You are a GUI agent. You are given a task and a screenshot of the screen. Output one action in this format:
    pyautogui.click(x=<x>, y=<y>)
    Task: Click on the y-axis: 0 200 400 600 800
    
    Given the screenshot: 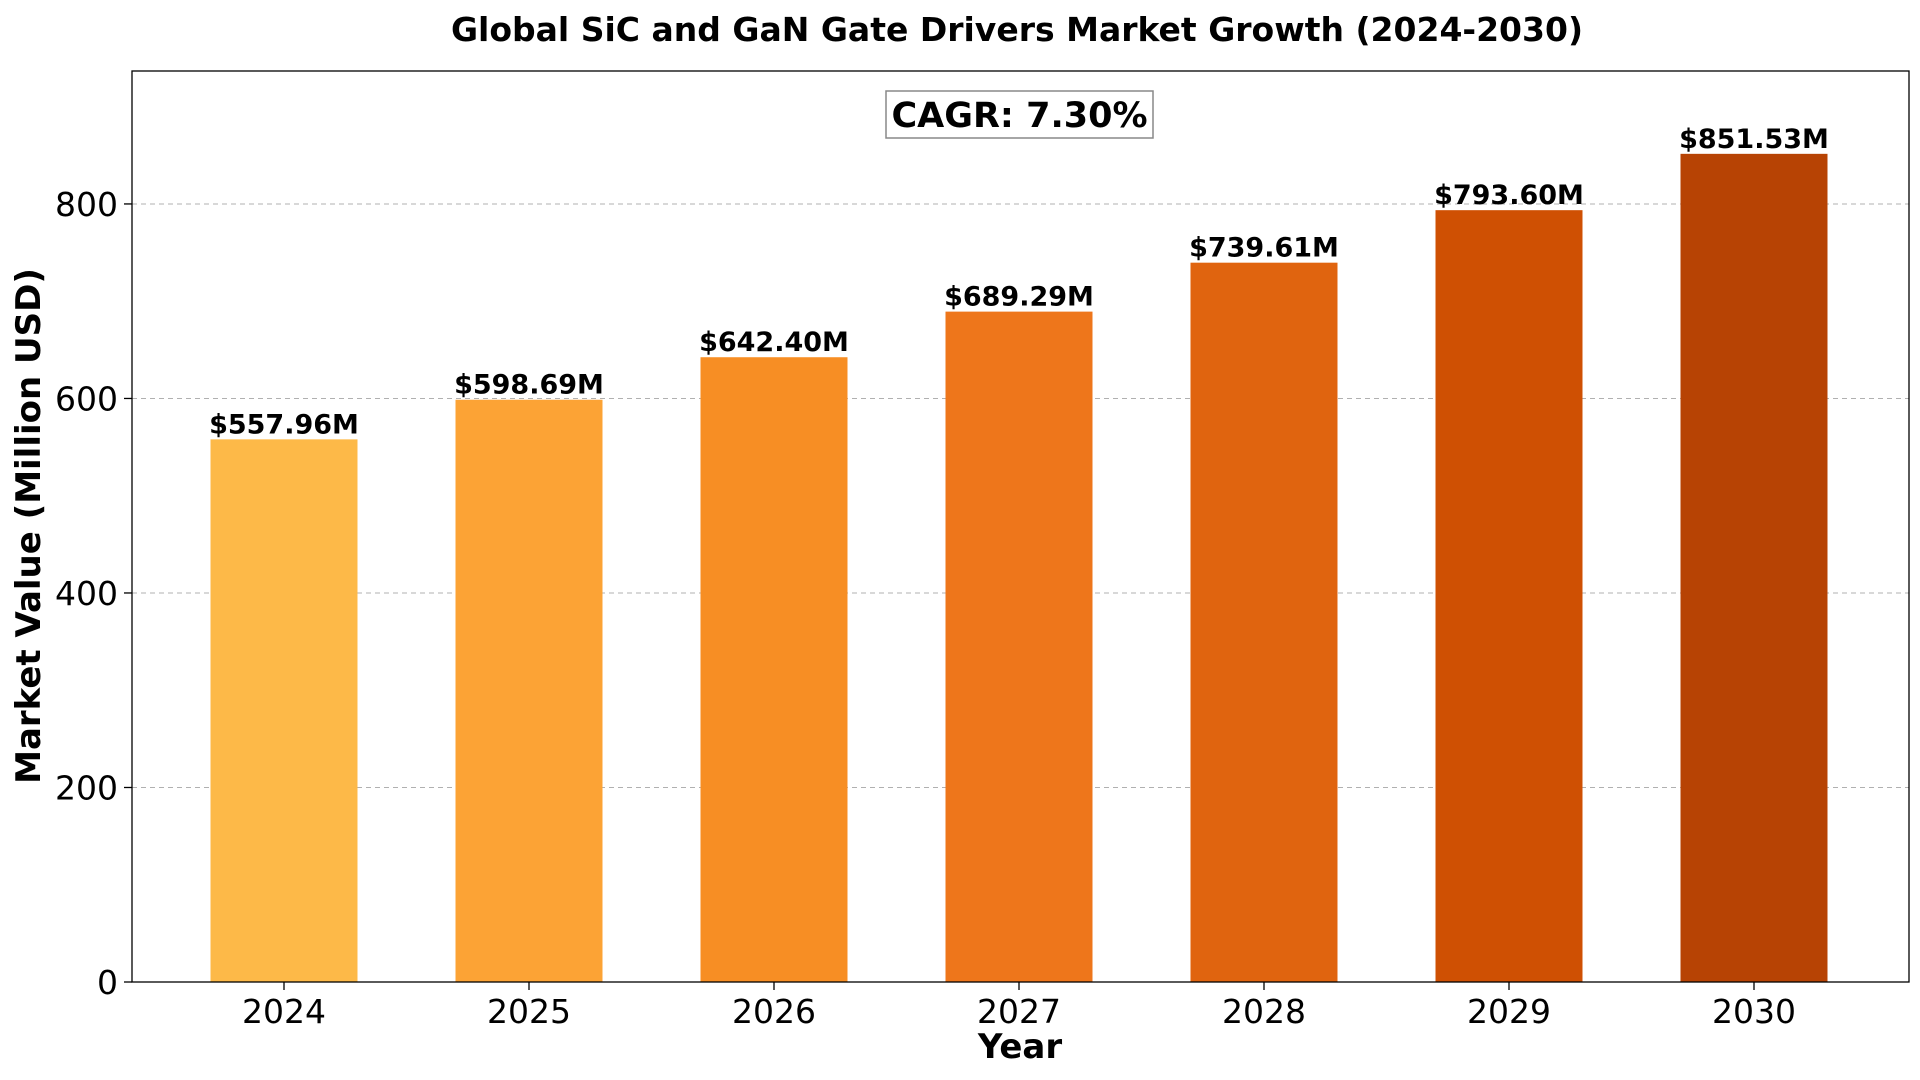 What is the action you would take?
    pyautogui.click(x=93, y=593)
    